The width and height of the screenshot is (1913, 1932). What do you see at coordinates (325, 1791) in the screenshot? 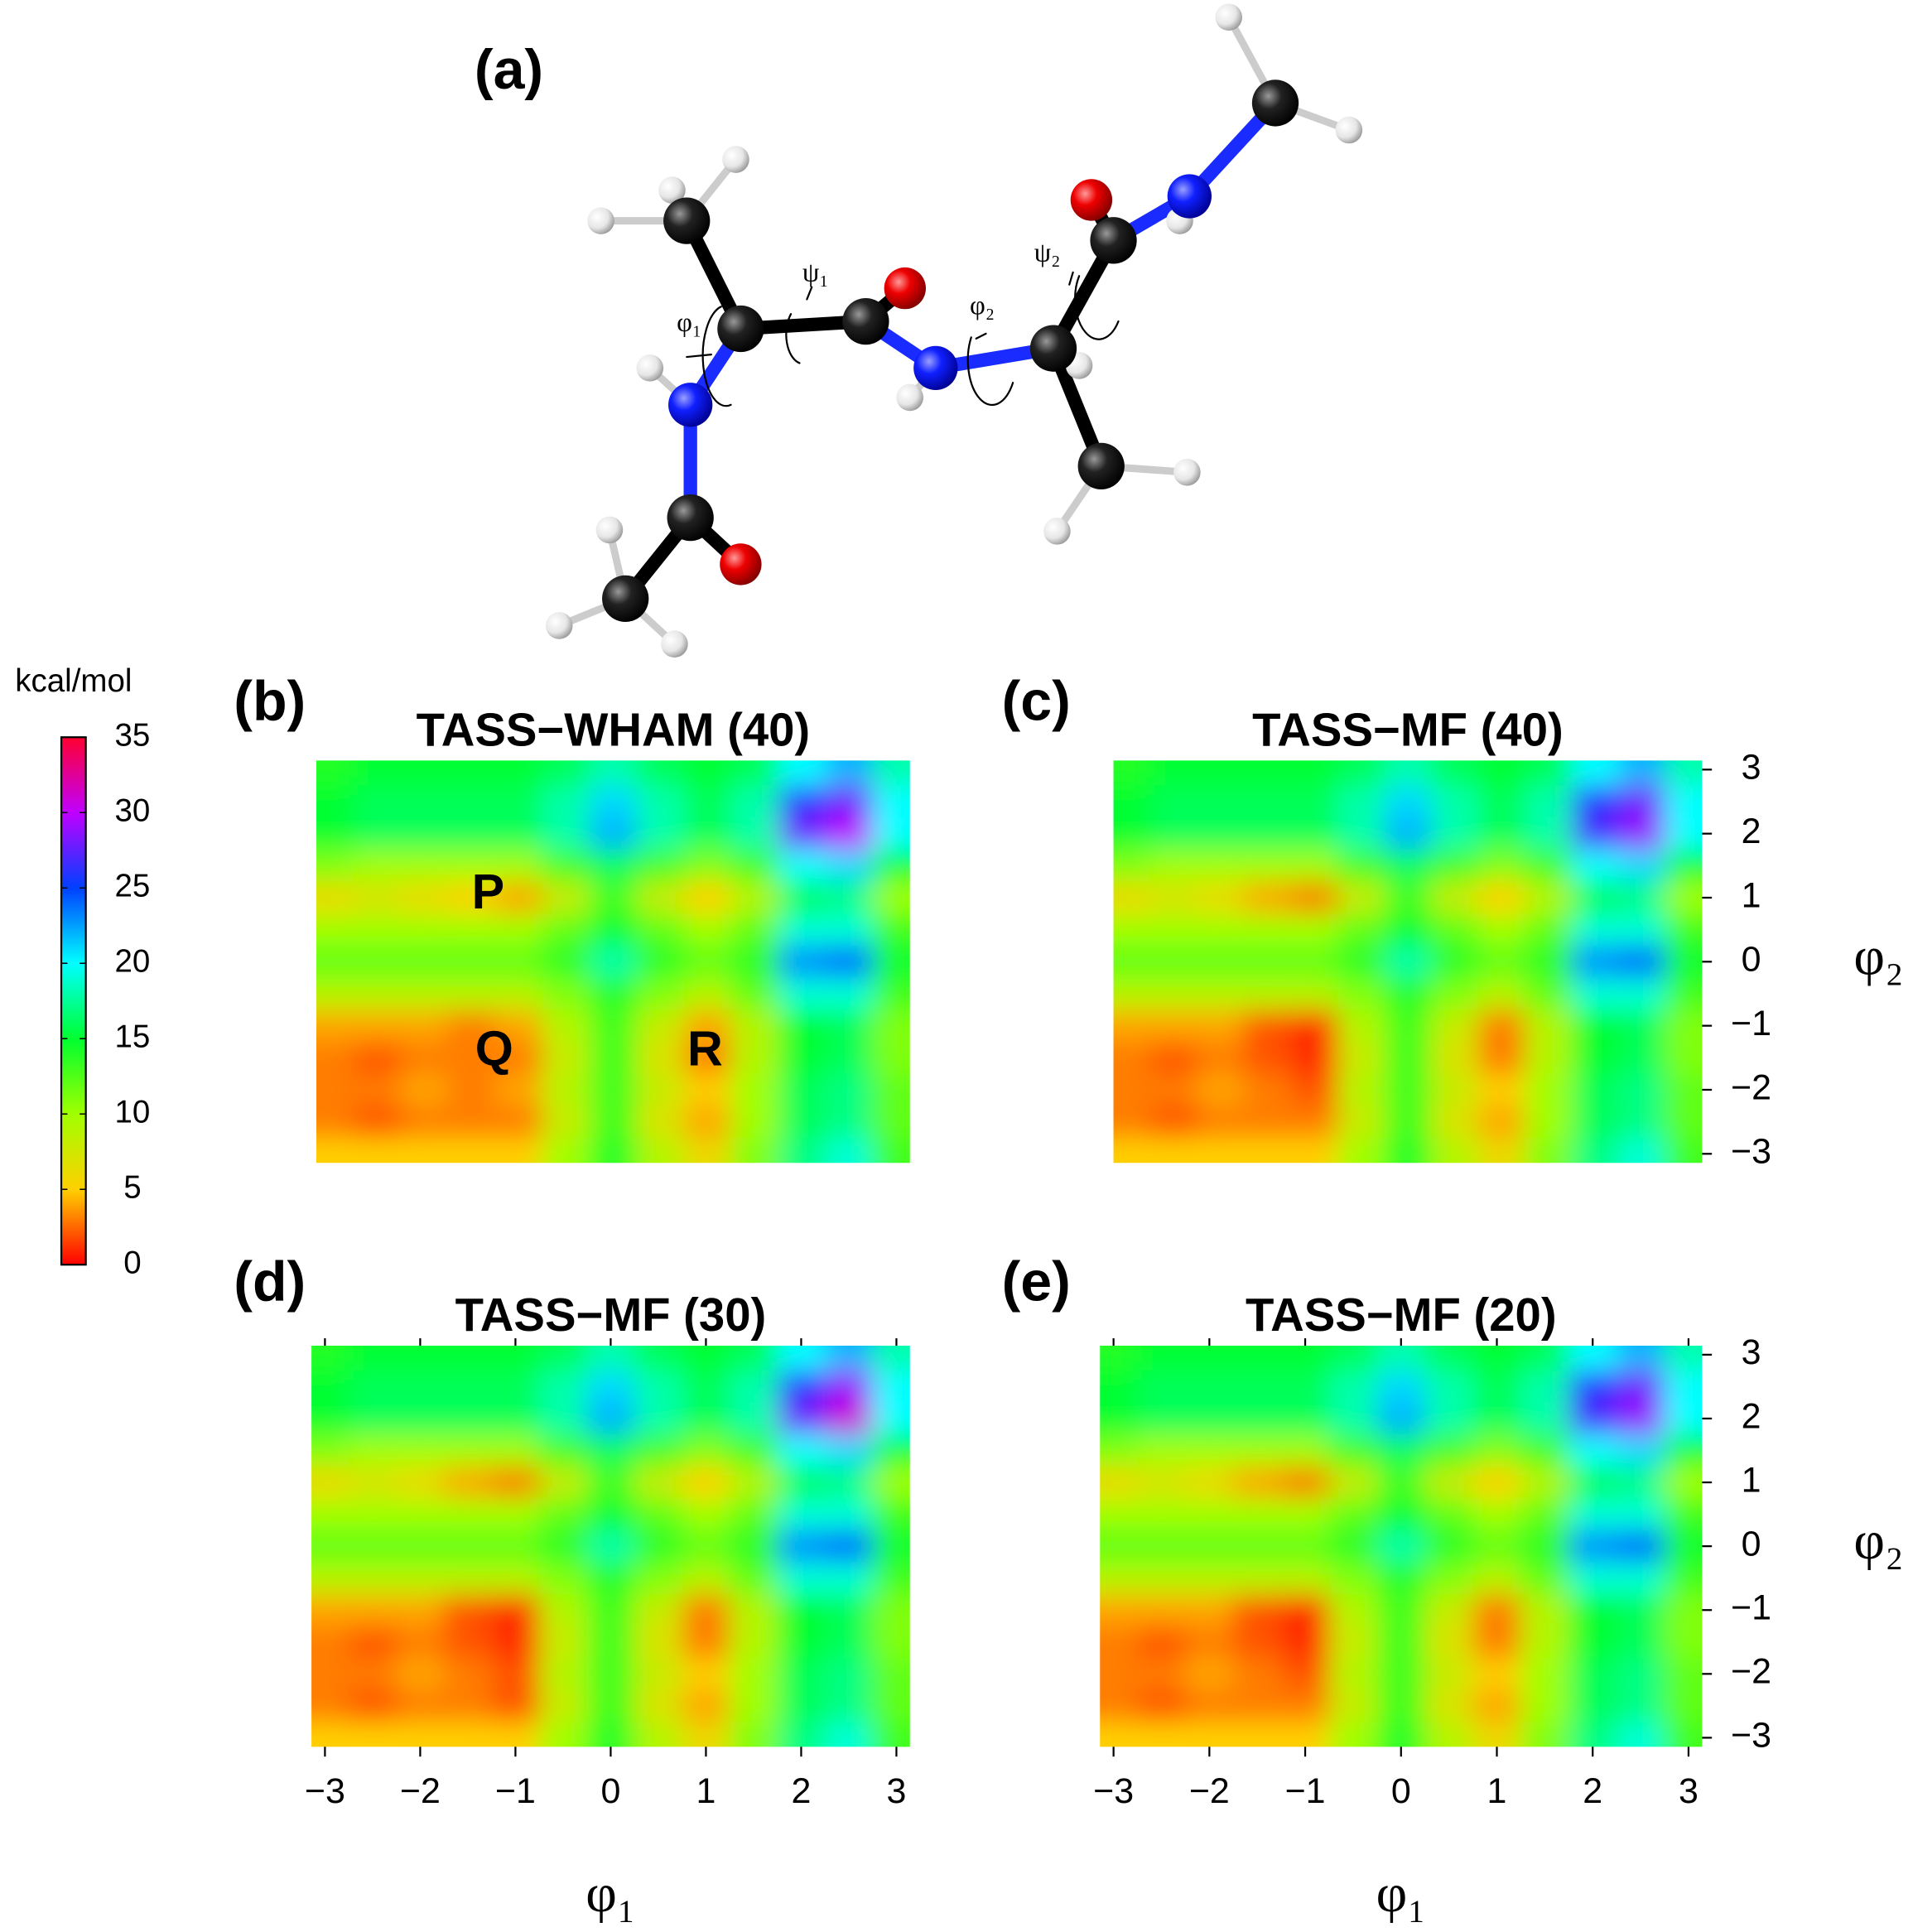
I see `x-tick-label: −3` at bounding box center [325, 1791].